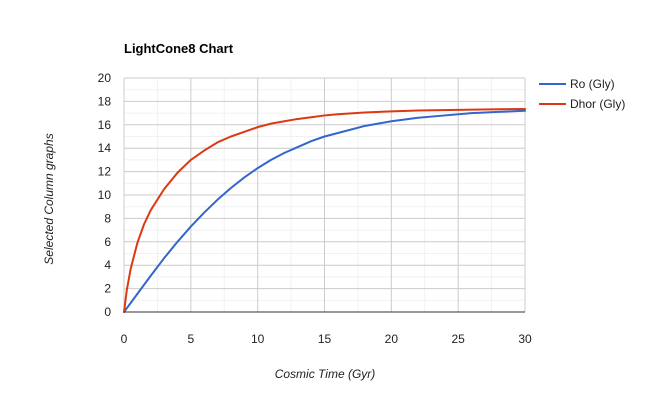  I want to click on y-tick-label: 10, so click(105, 195).